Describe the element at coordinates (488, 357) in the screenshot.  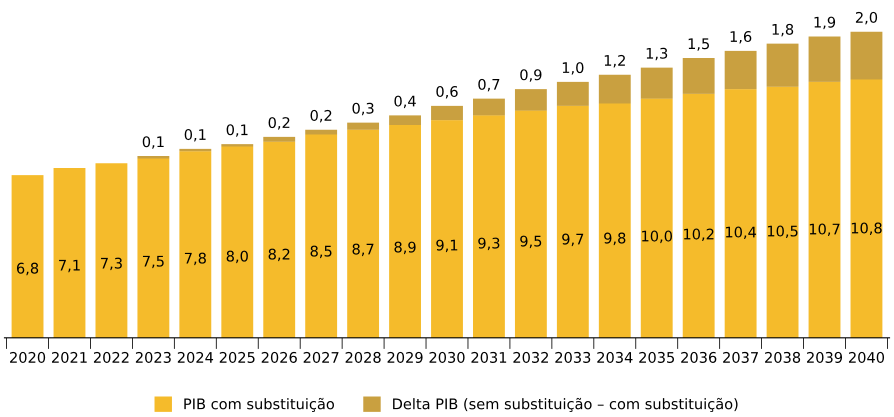
I see `x-tick-label: 2031` at that location.